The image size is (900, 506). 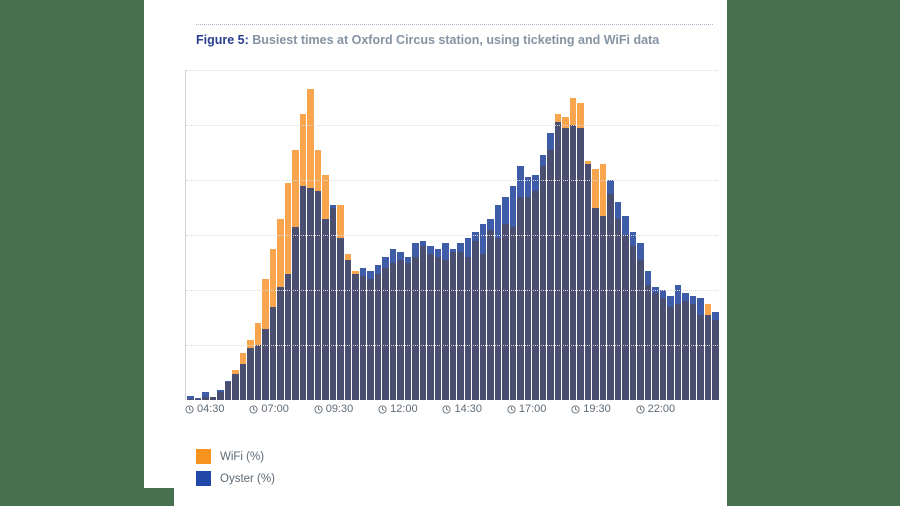 What do you see at coordinates (205, 409) in the screenshot?
I see `x-tick: 04:30` at bounding box center [205, 409].